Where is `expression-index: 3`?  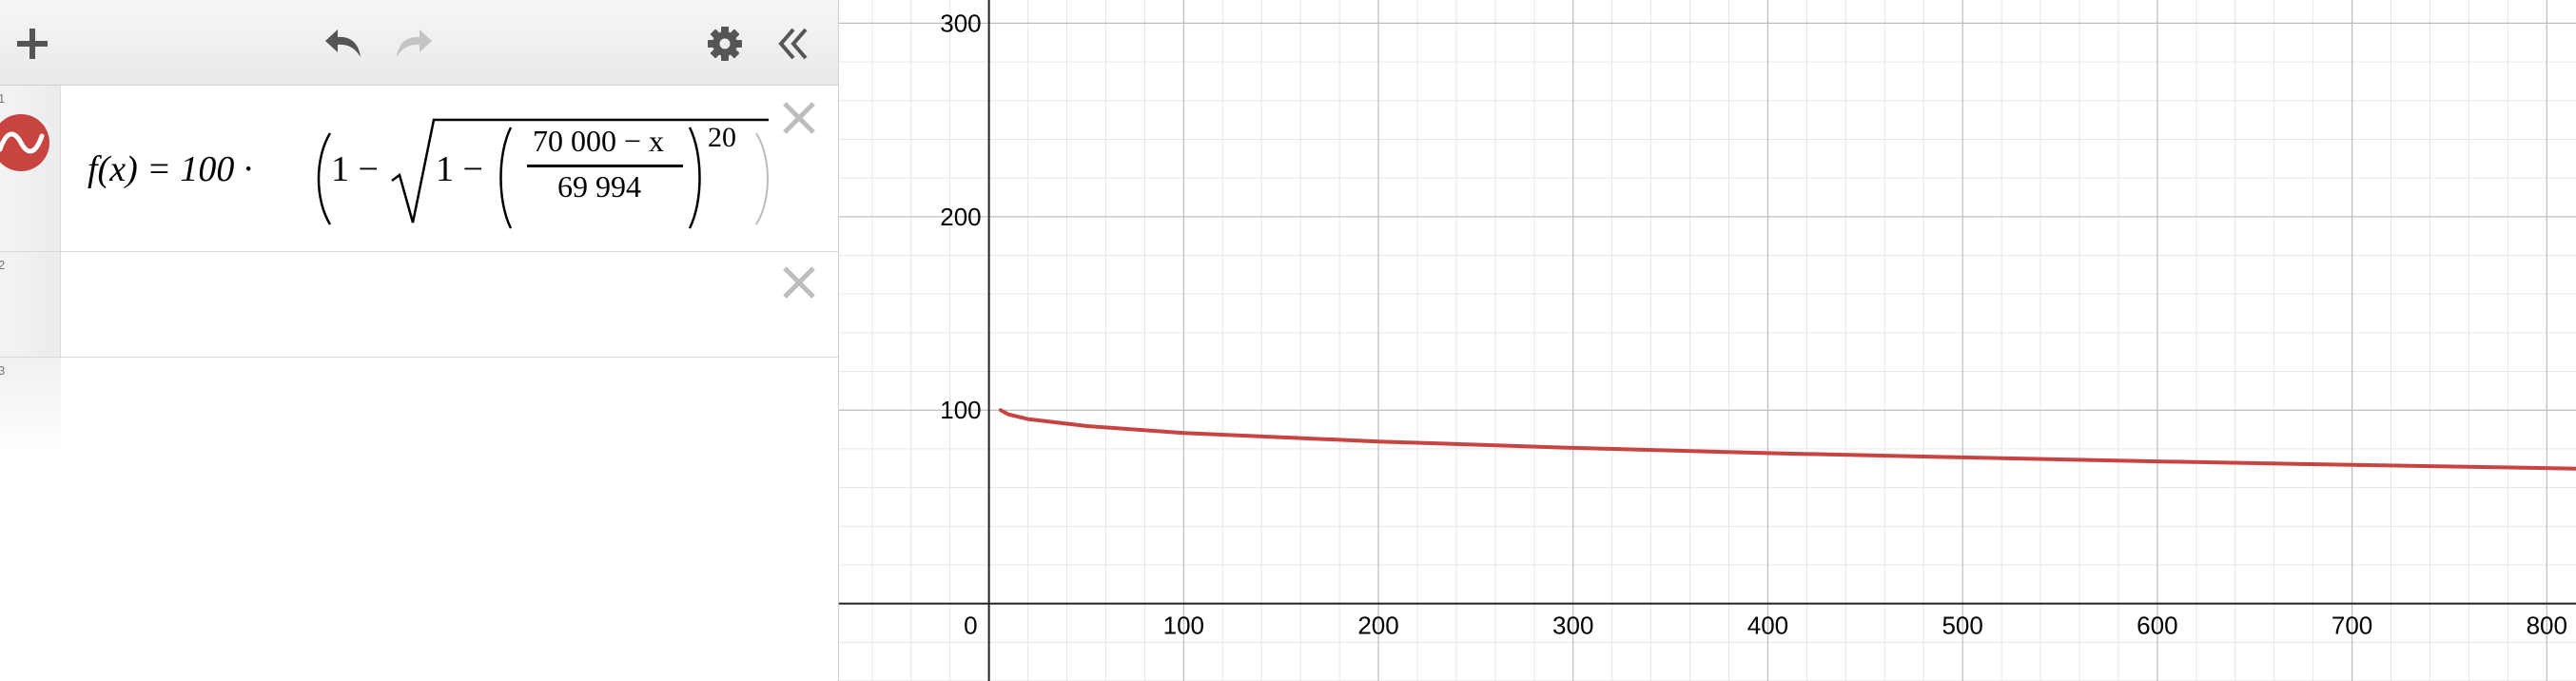
expression-index: 3 is located at coordinates (2, 370).